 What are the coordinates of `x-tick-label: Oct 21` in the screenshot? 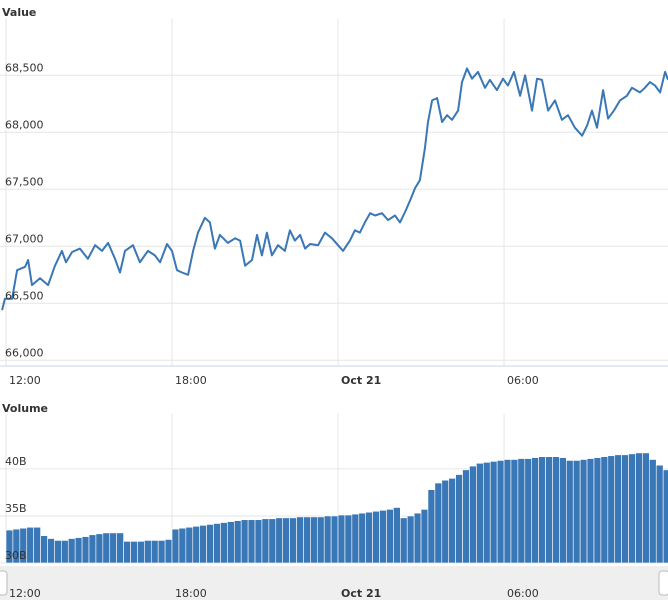 It's located at (361, 380).